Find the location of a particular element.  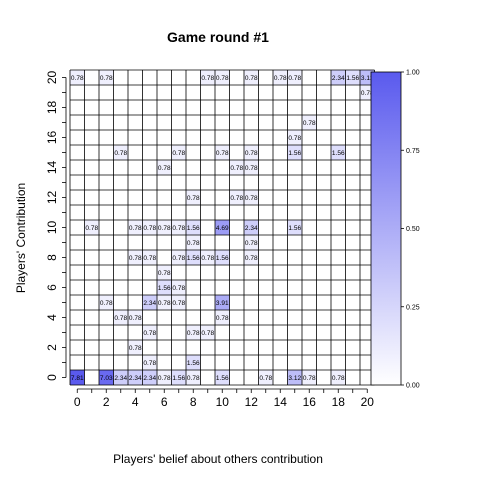

y-tick-label: 4 is located at coordinates (52, 317).